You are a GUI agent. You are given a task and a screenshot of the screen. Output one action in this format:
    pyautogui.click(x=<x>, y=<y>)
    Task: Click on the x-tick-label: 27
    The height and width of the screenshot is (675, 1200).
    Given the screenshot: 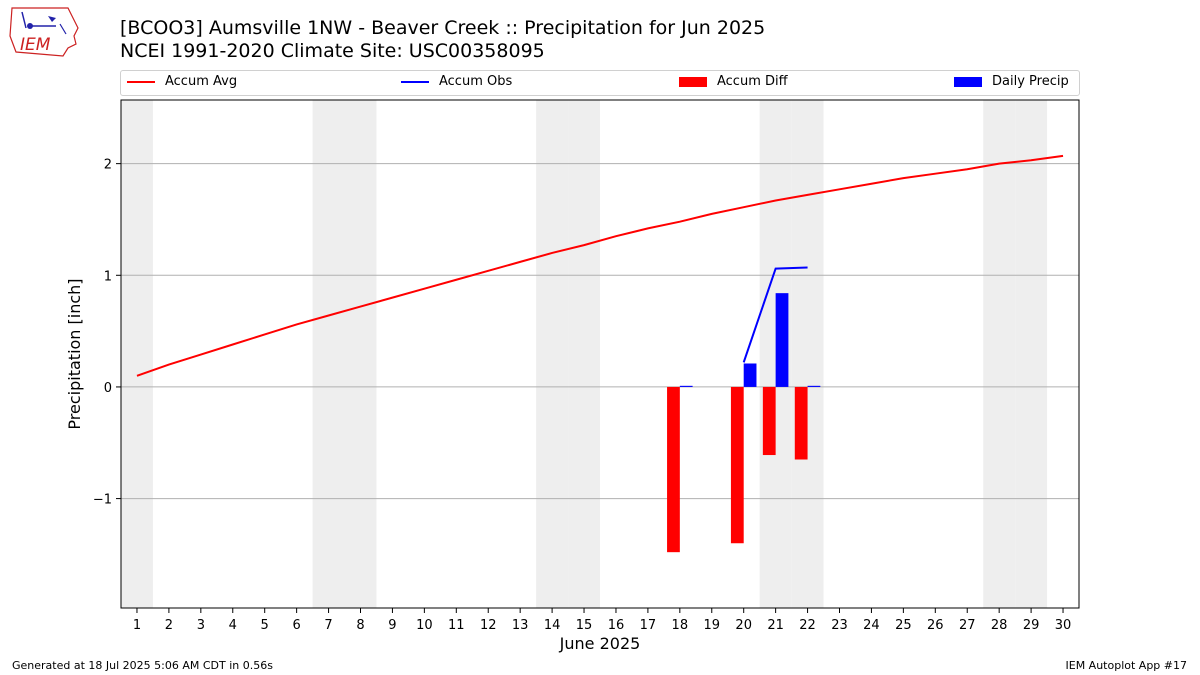 What is the action you would take?
    pyautogui.click(x=967, y=625)
    